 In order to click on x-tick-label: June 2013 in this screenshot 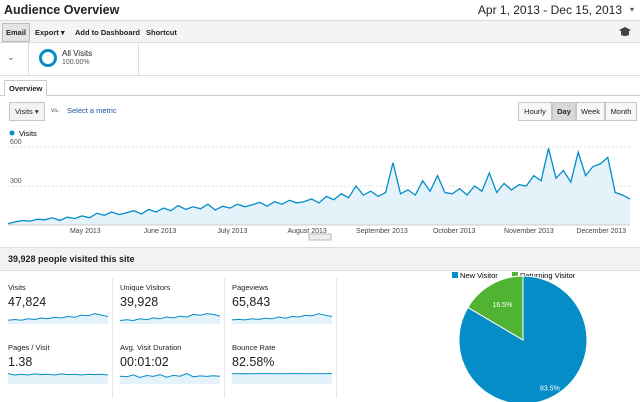, I will do `click(160, 231)`.